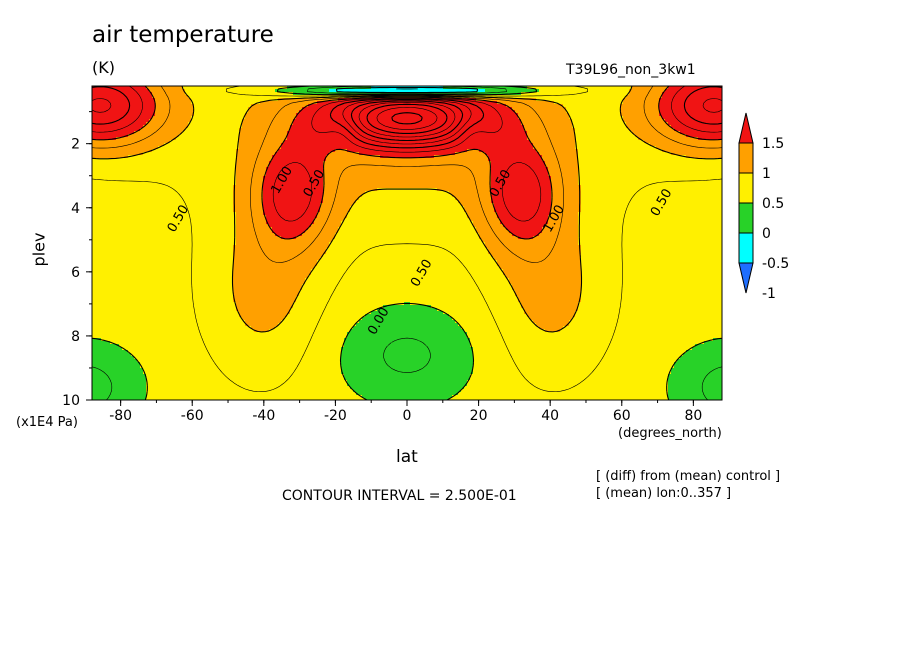  I want to click on colorbar-label: -0.5, so click(775, 264).